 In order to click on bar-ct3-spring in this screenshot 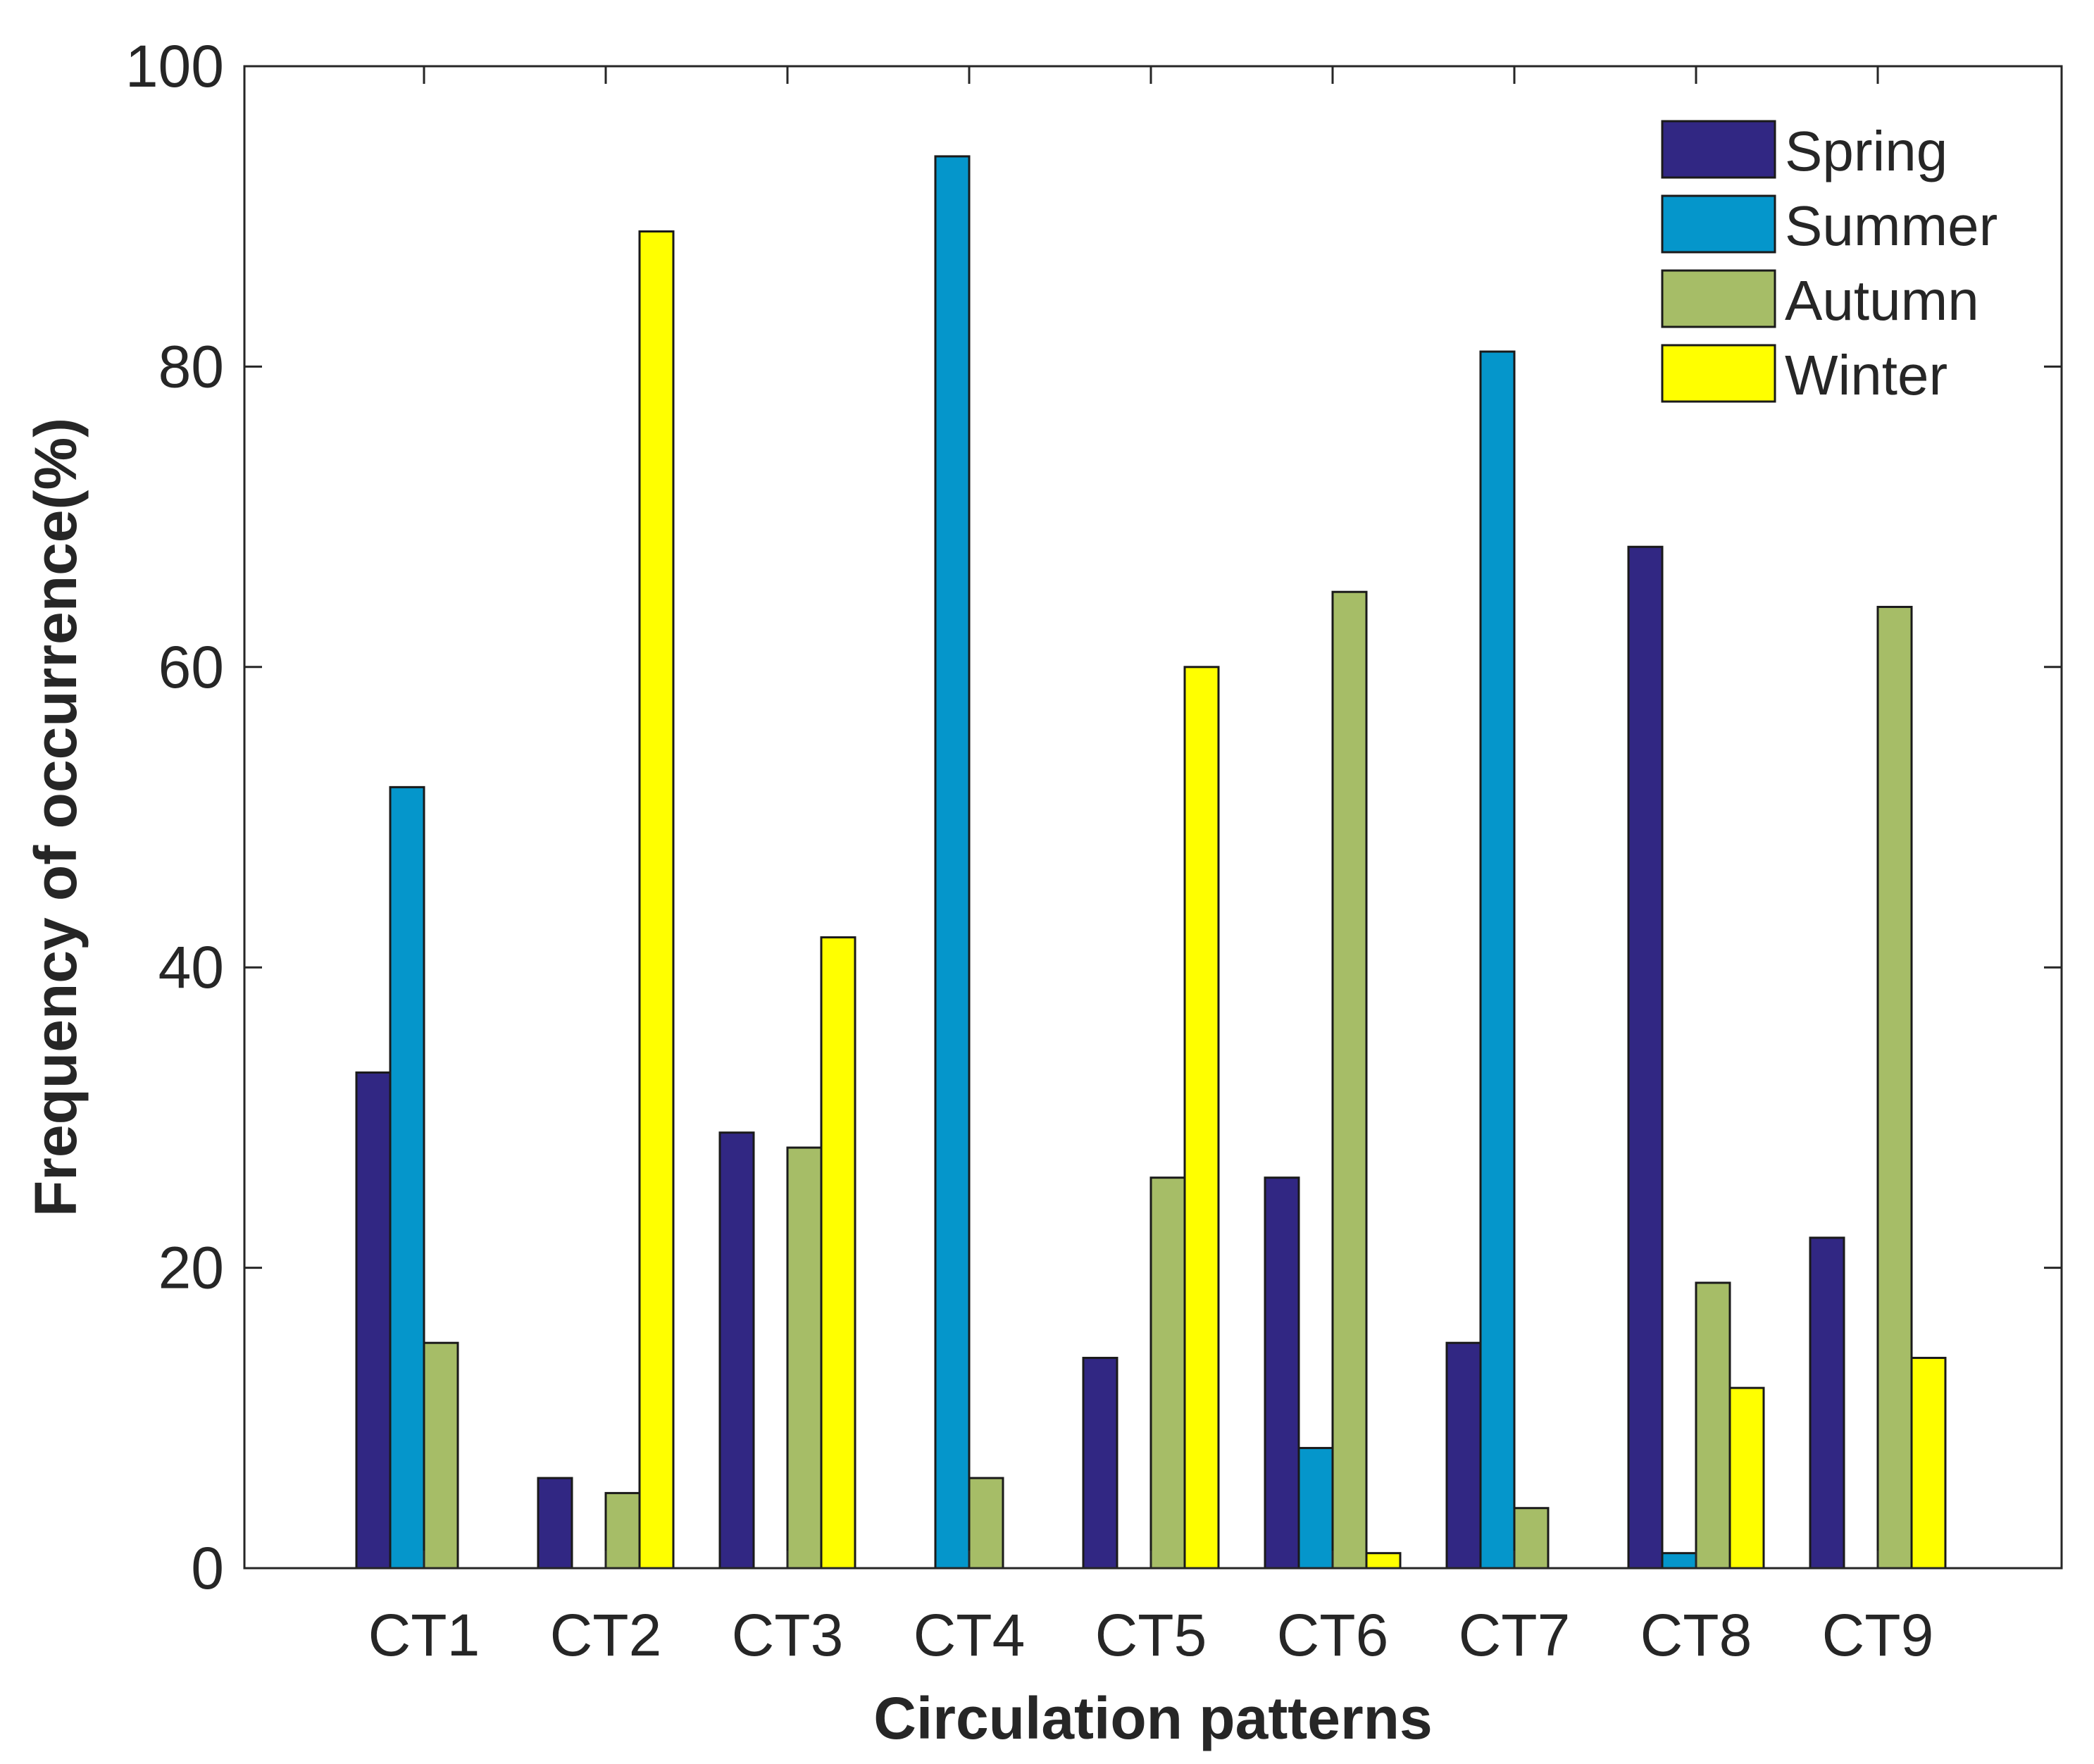, I will do `click(736, 1351)`.